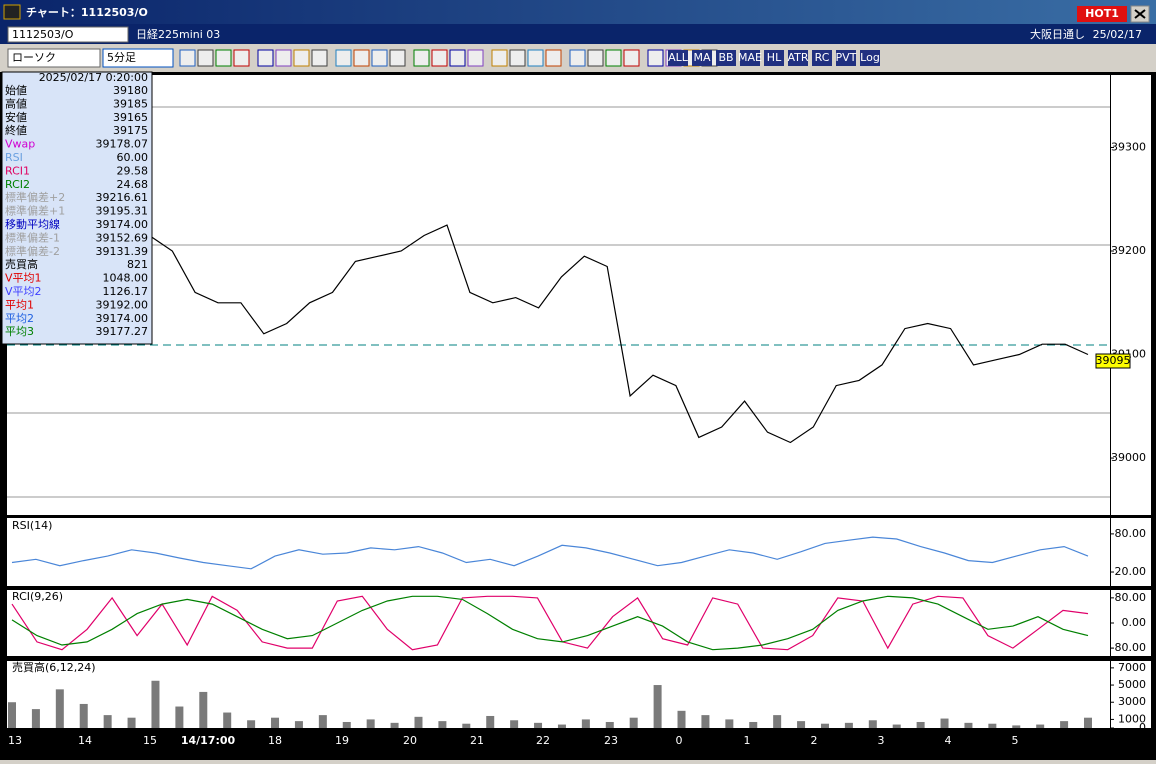 The height and width of the screenshot is (764, 1156). What do you see at coordinates (550, 623) in the screenshot?
I see `rci-line` at bounding box center [550, 623].